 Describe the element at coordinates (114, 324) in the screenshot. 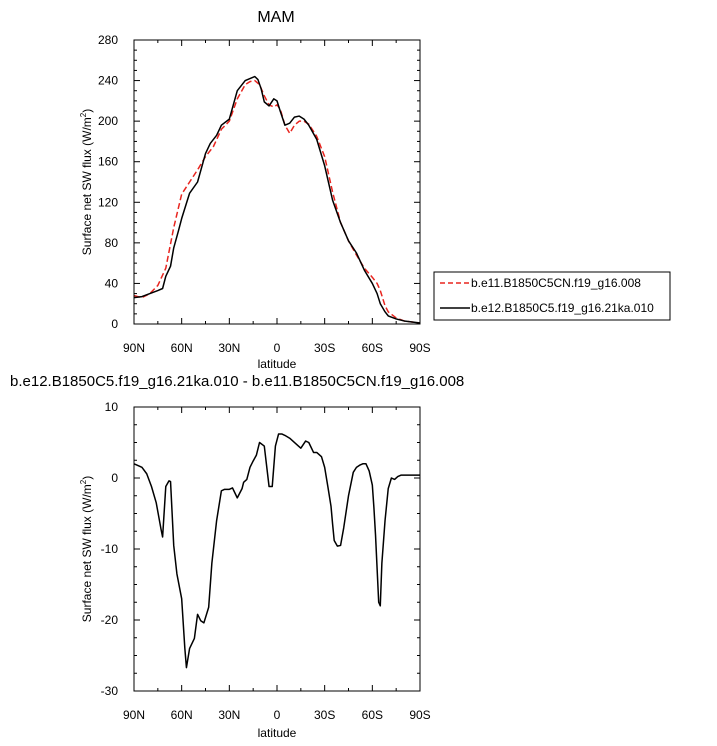

I see `top-y-tick-label: 0` at that location.